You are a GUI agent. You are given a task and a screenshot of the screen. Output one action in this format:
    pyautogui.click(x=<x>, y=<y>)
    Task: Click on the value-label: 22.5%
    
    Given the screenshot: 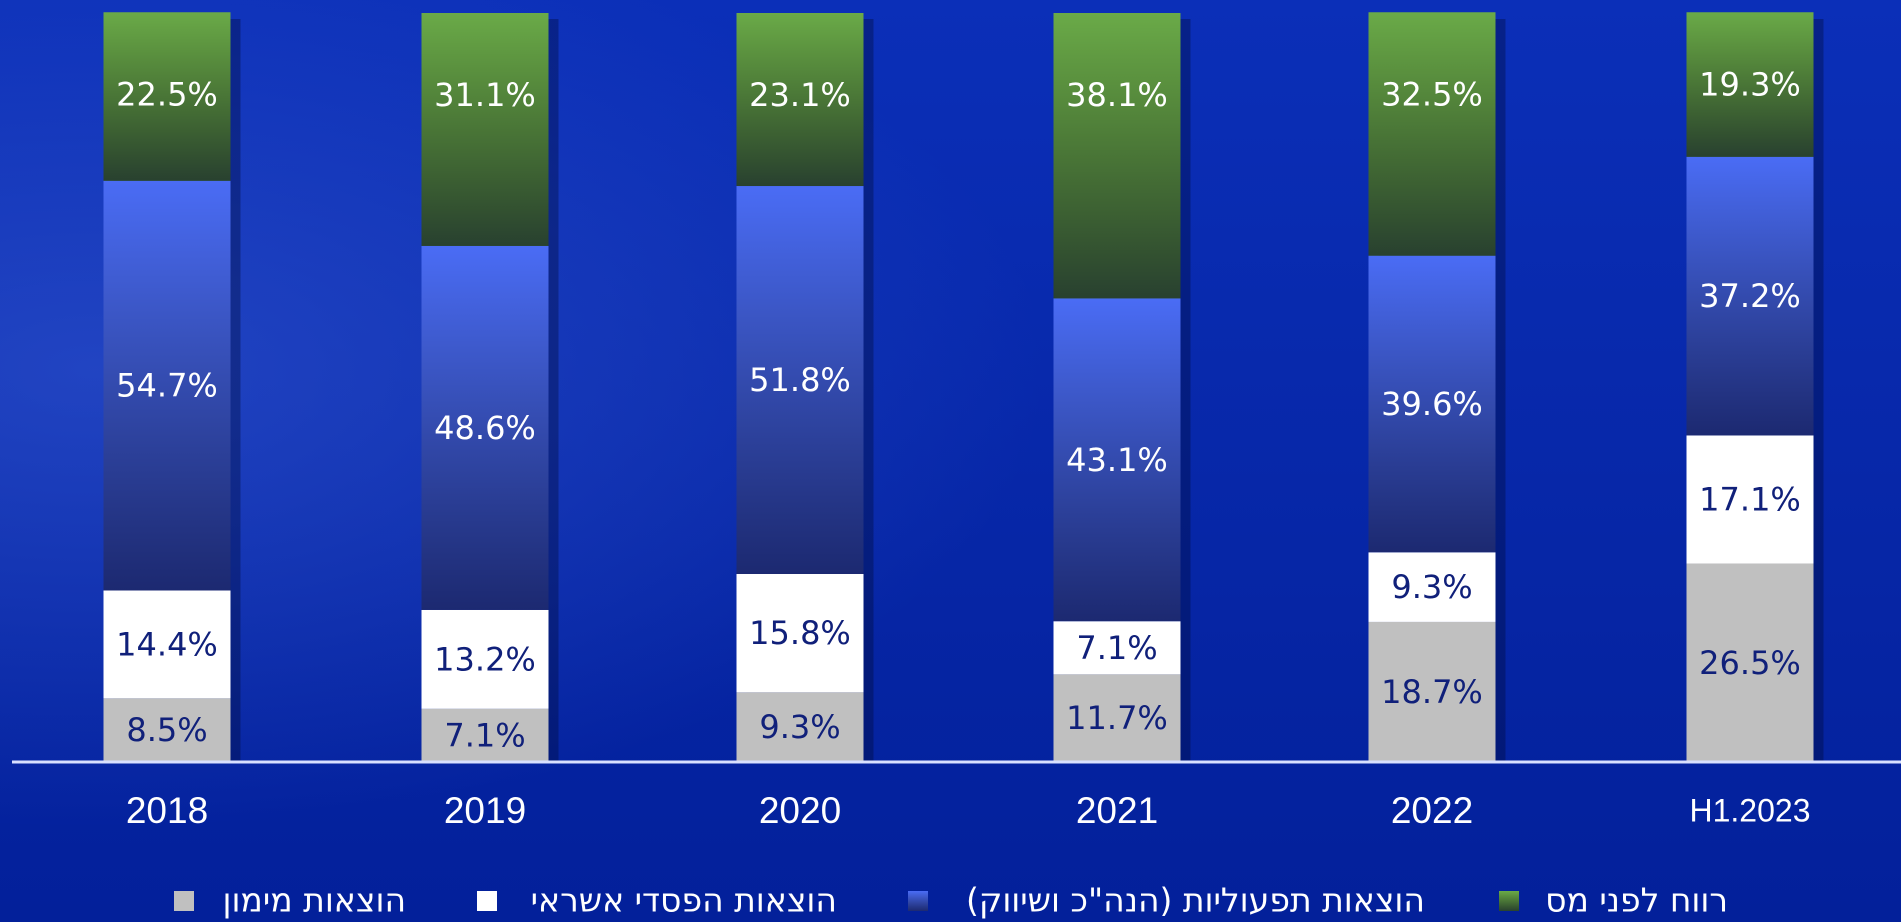 What is the action you would take?
    pyautogui.click(x=167, y=94)
    